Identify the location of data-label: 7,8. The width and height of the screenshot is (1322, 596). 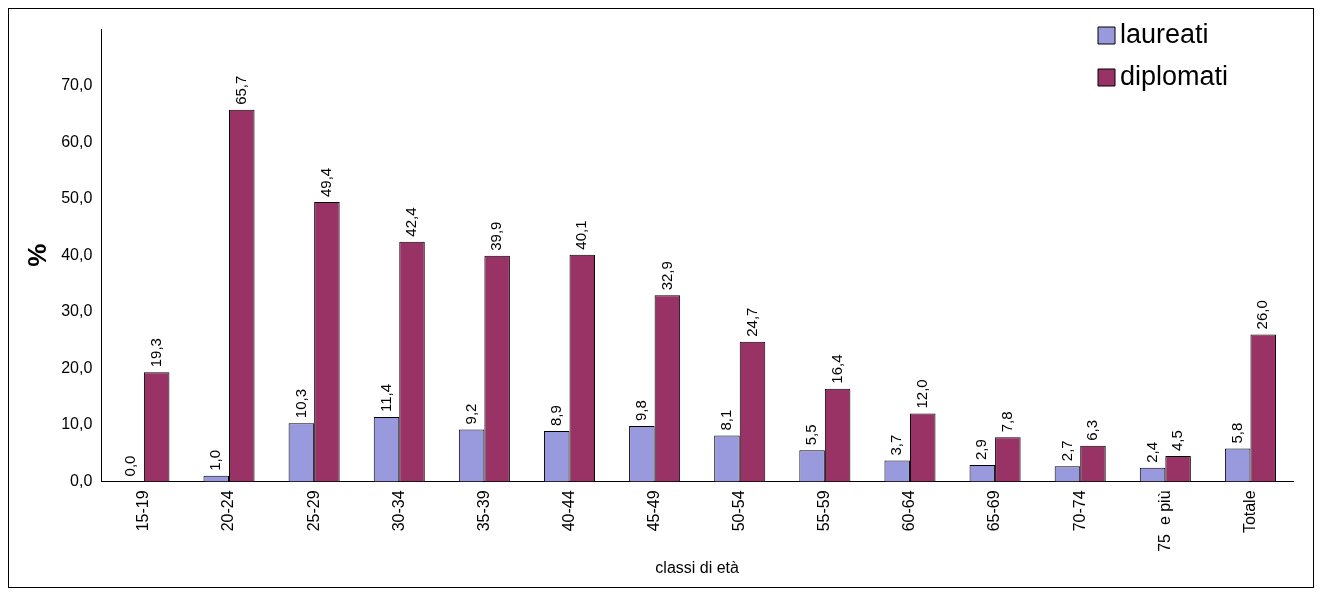
(1006, 422).